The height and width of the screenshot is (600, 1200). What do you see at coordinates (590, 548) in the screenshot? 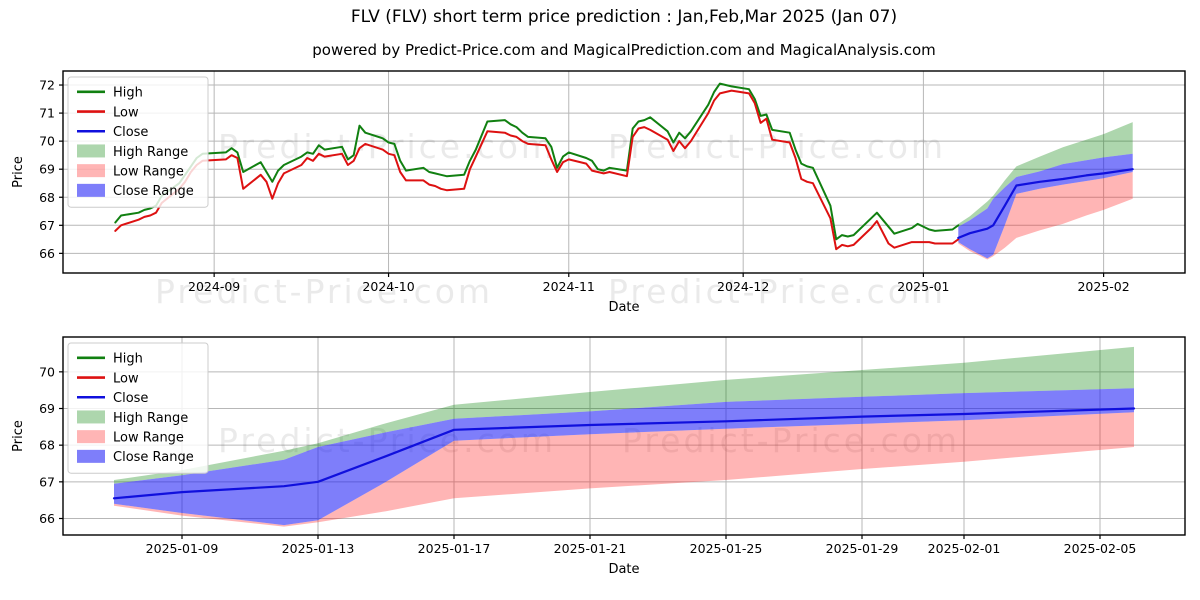
I see `x-tick-label: 2025-01-21` at bounding box center [590, 548].